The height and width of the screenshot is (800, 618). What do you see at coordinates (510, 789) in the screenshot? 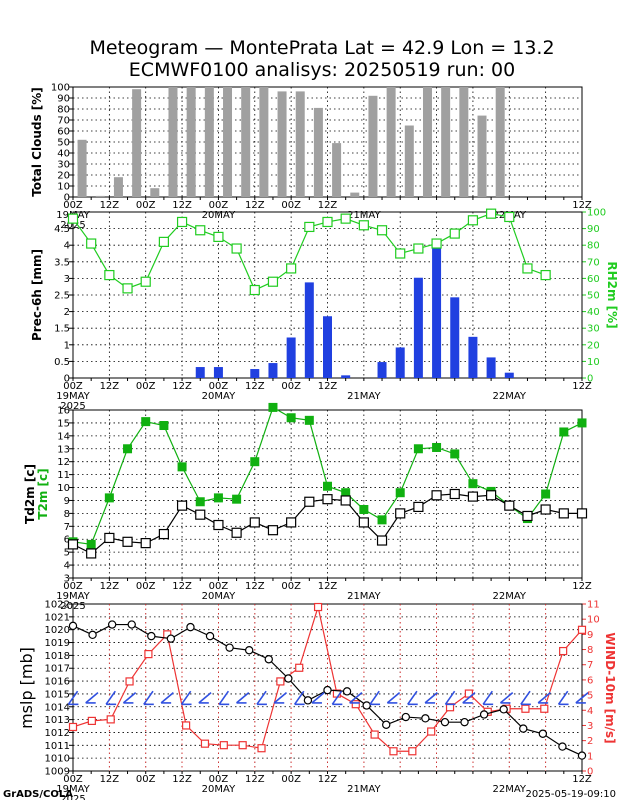
I see `mslp-day-label: 22MAY` at bounding box center [510, 789].